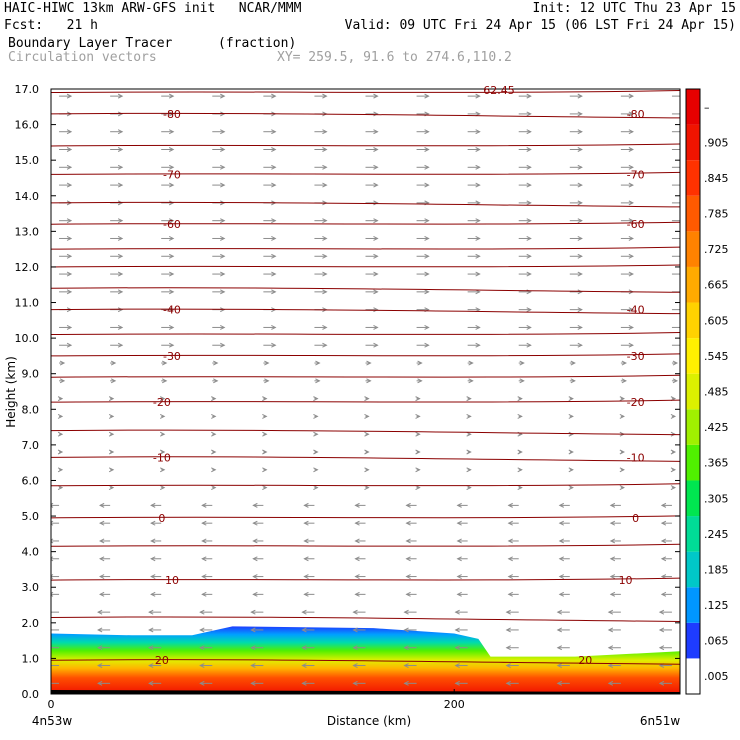  I want to click on y-tick-label: 15.0, so click(27, 160).